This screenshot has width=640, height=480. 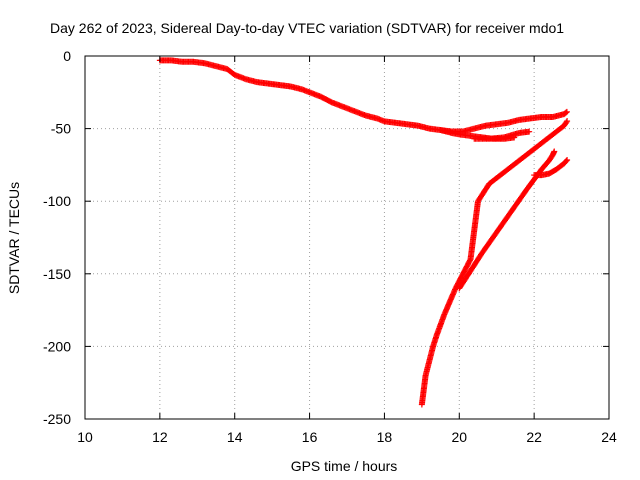 I want to click on y-axis-label: SDTVAR / TECUs, so click(x=14, y=238).